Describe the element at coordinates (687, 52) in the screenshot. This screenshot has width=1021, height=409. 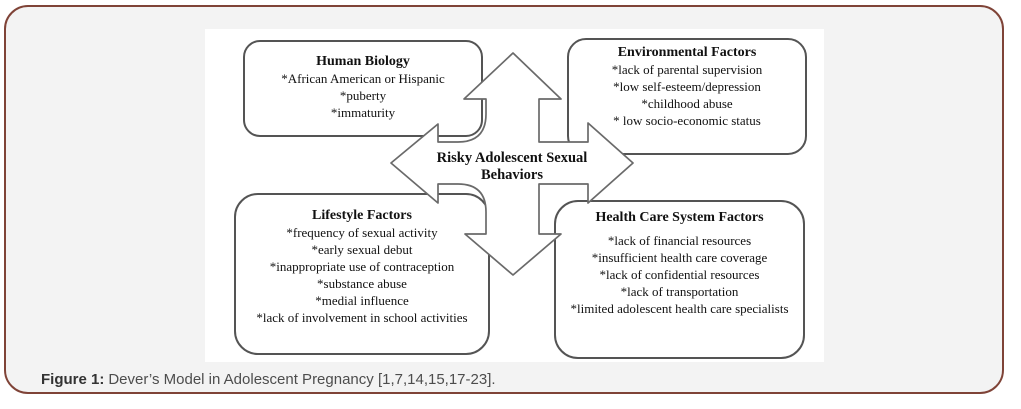
I see `box-environmental-factors-title: Environmental Factors` at that location.